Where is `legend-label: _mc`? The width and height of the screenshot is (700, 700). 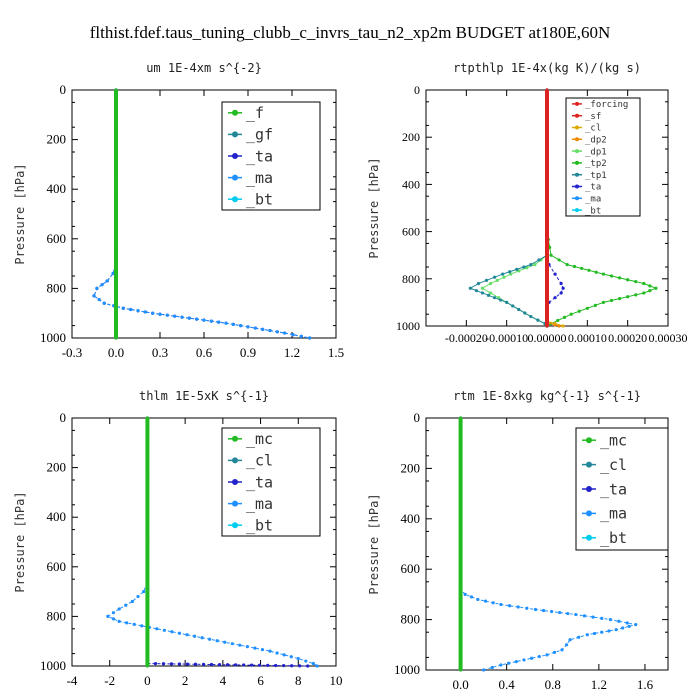 legend-label: _mc is located at coordinates (613, 440).